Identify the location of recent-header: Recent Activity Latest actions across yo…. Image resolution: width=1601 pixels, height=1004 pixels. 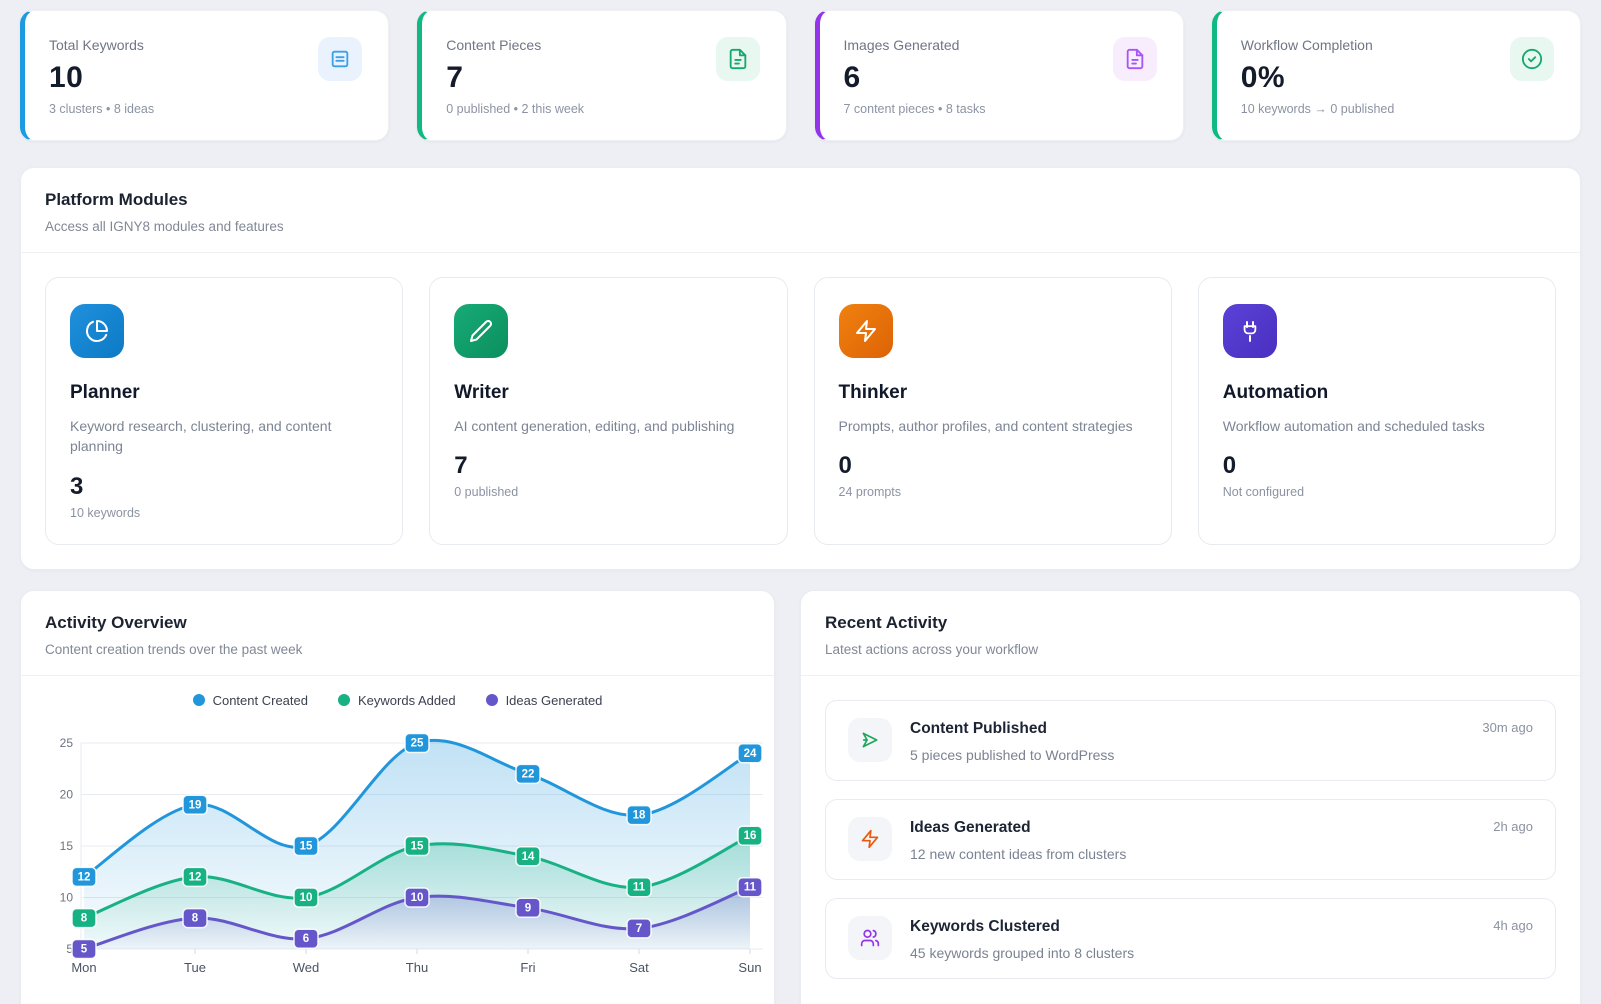
(1190, 633).